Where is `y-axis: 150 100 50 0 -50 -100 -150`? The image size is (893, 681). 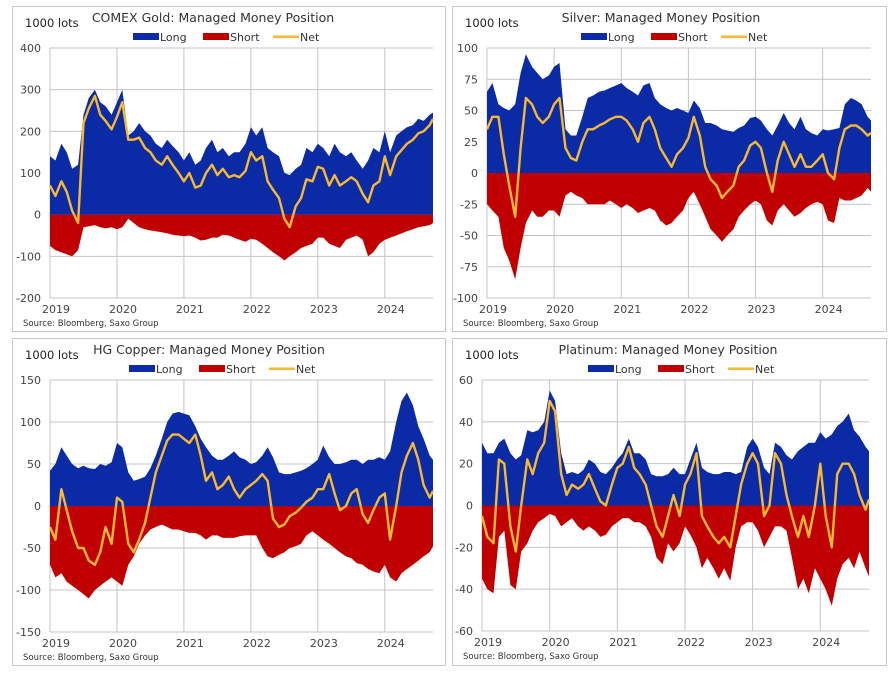
y-axis: 150 100 50 0 -50 -100 -150 is located at coordinates (28, 506).